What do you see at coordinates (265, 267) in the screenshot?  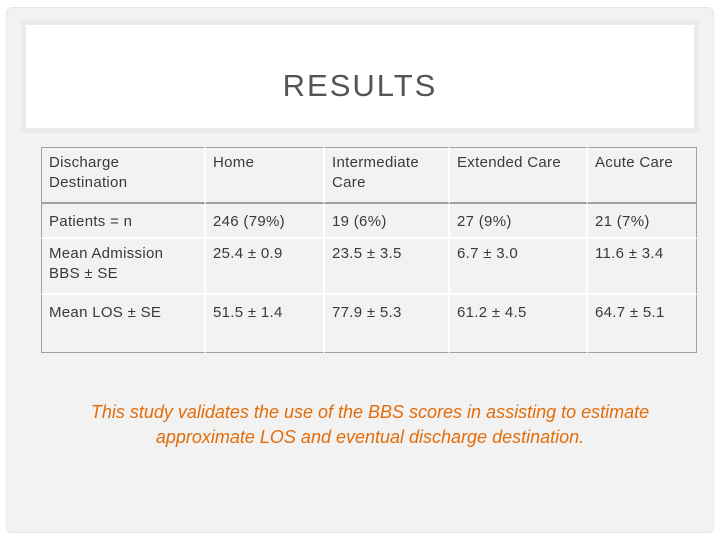 I see `table-cell: 25.4 ± 0.9` at bounding box center [265, 267].